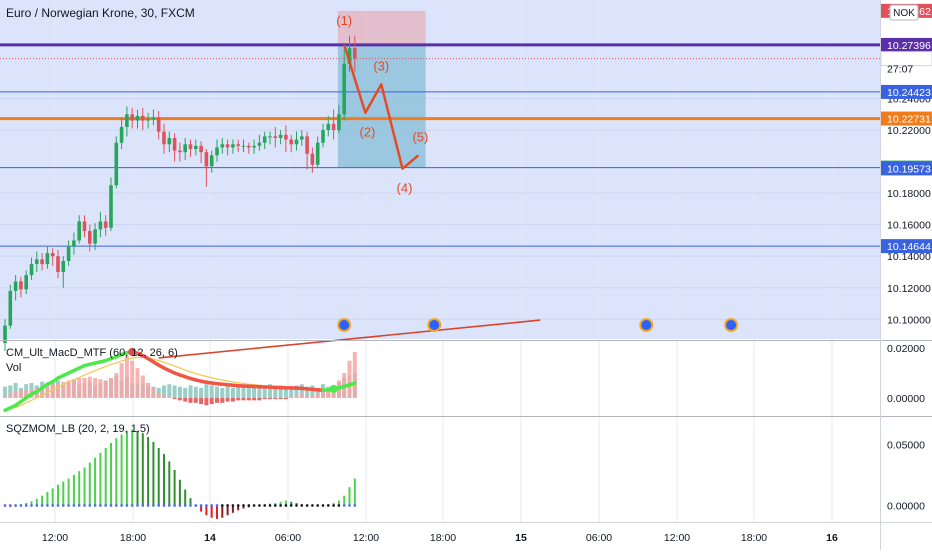  I want to click on sqz-tick-label: 0.00000, so click(906, 506).